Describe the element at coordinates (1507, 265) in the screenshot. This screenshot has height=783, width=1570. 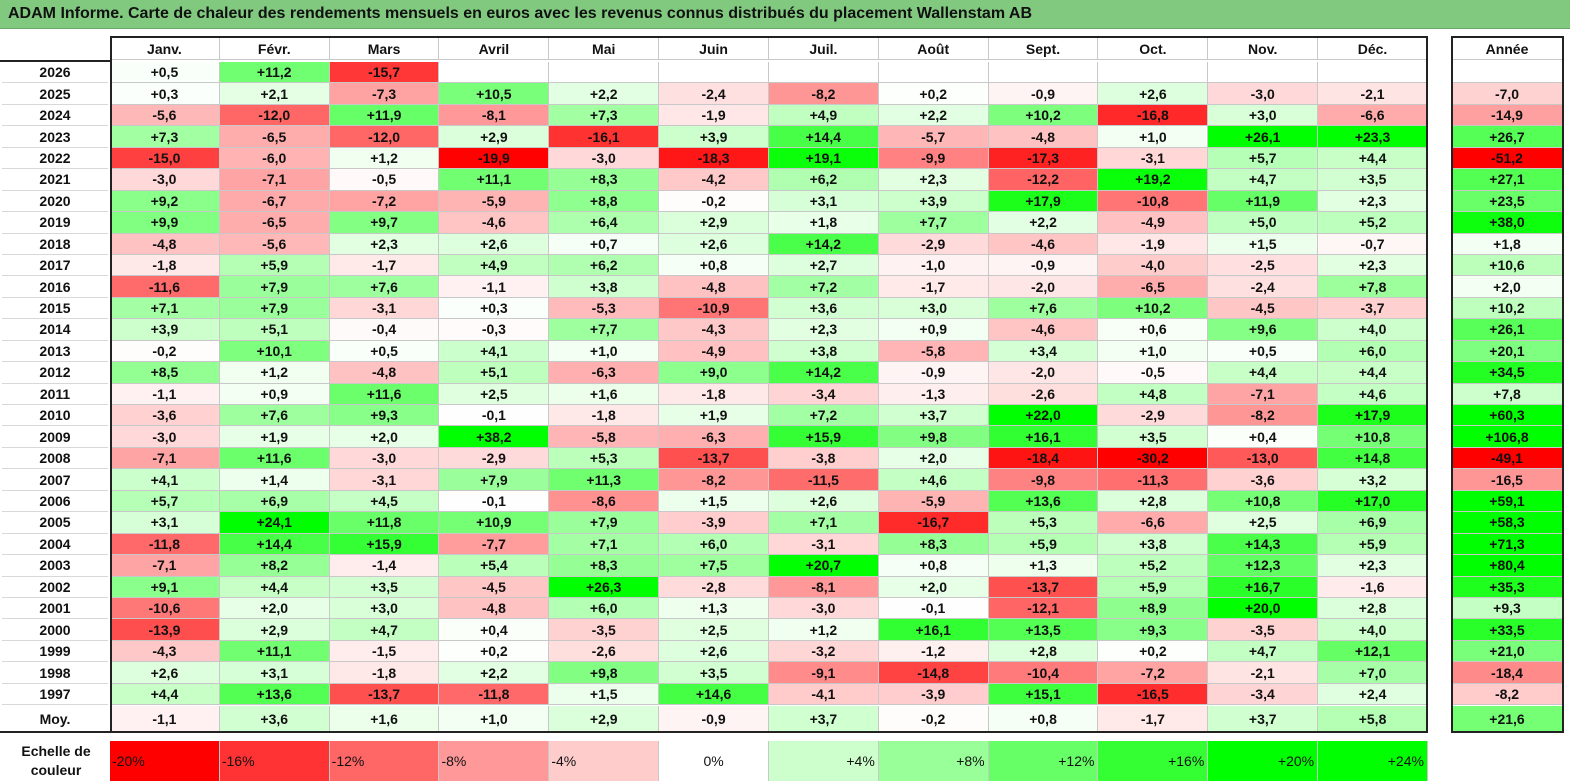
I see `annual-cell: +10,6` at that location.